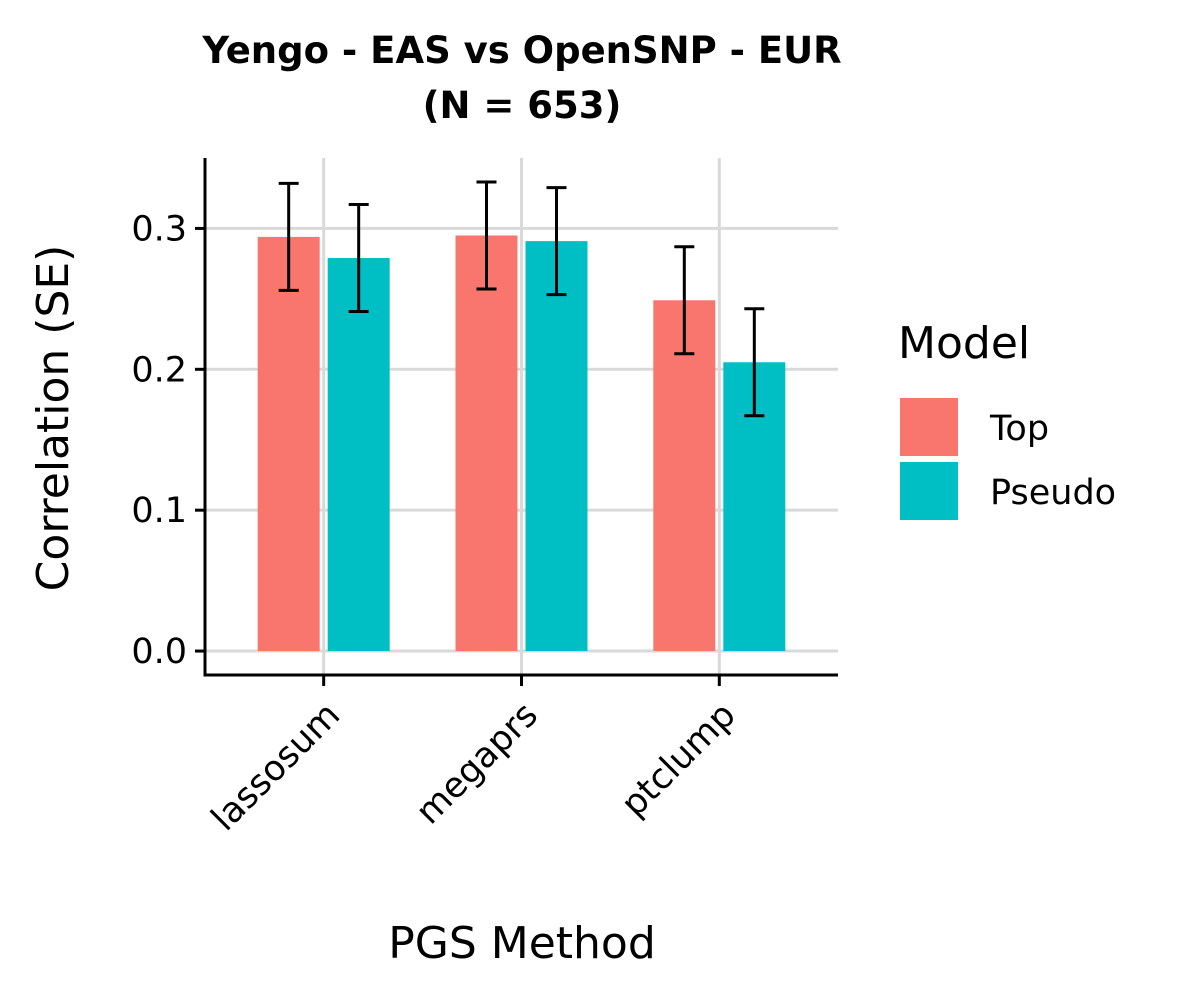 The height and width of the screenshot is (1000, 1200). Describe the element at coordinates (521, 299) in the screenshot. I see `errorbar-layer` at that location.